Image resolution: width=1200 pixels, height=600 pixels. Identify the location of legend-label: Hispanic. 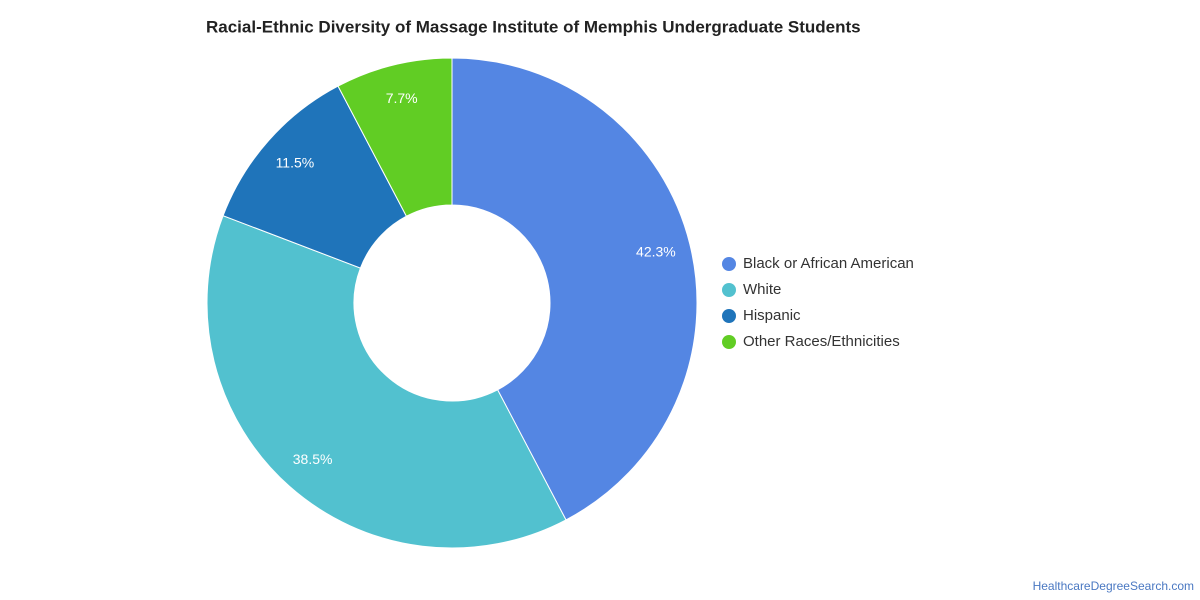
(772, 315).